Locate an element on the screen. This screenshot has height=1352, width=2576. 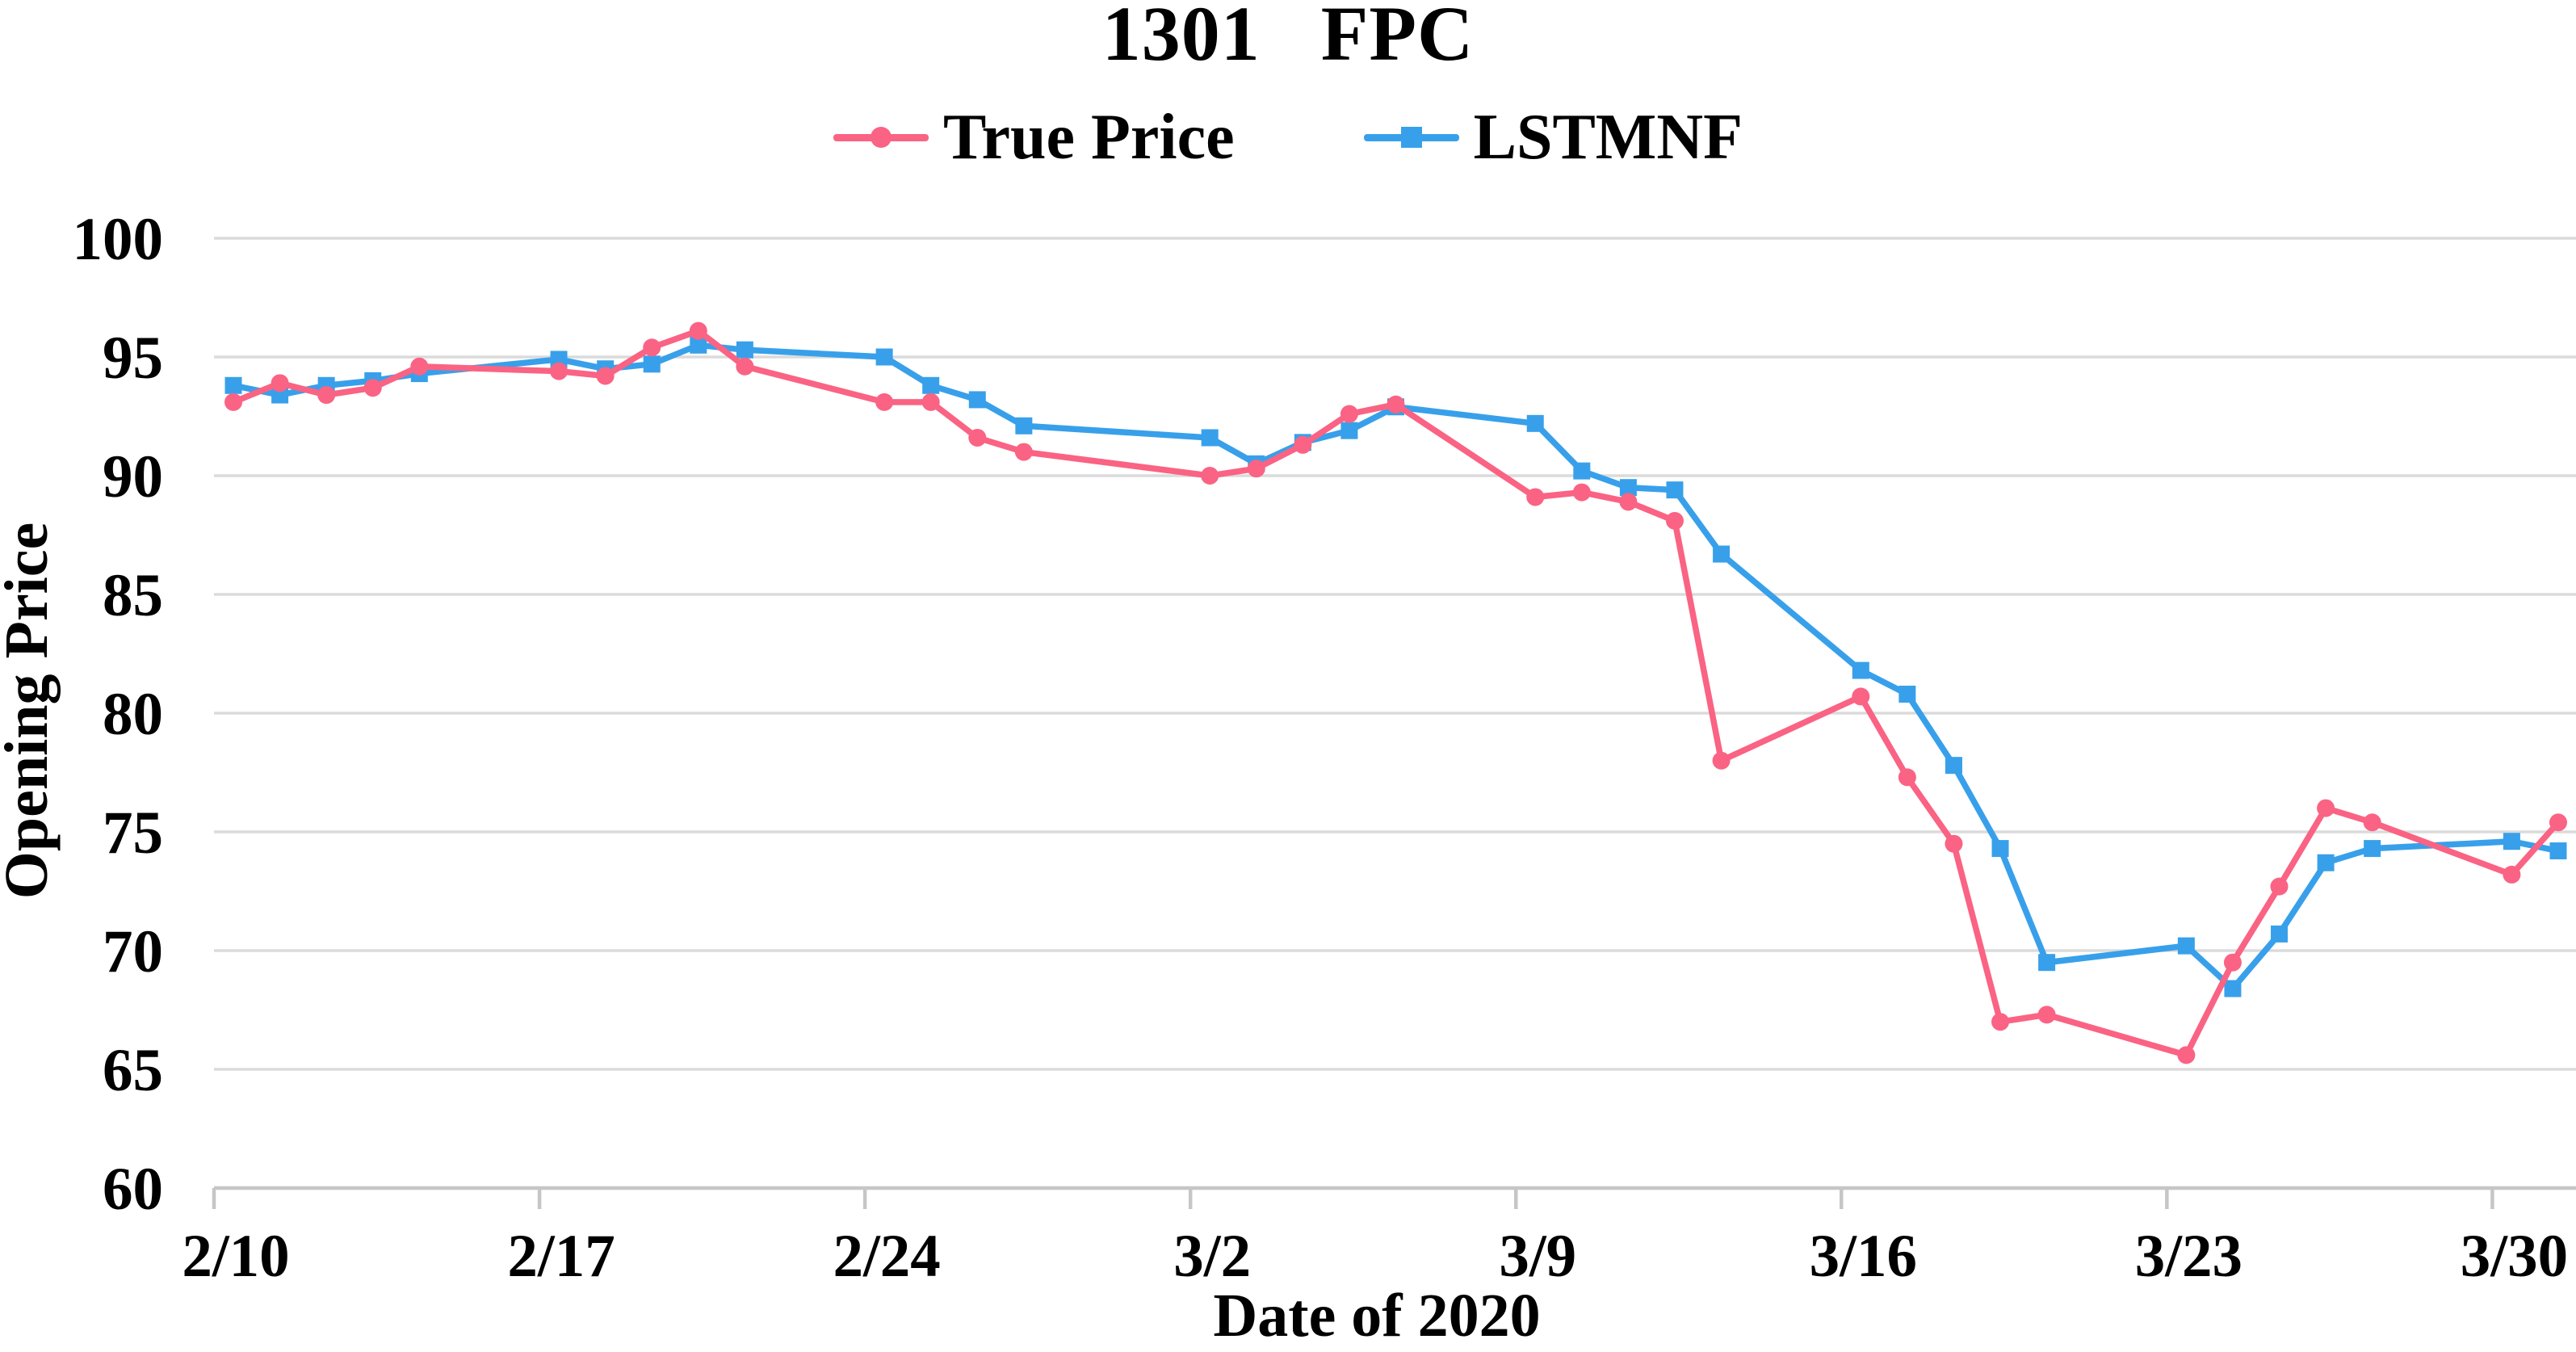
x-axis is located at coordinates (1394, 1197).